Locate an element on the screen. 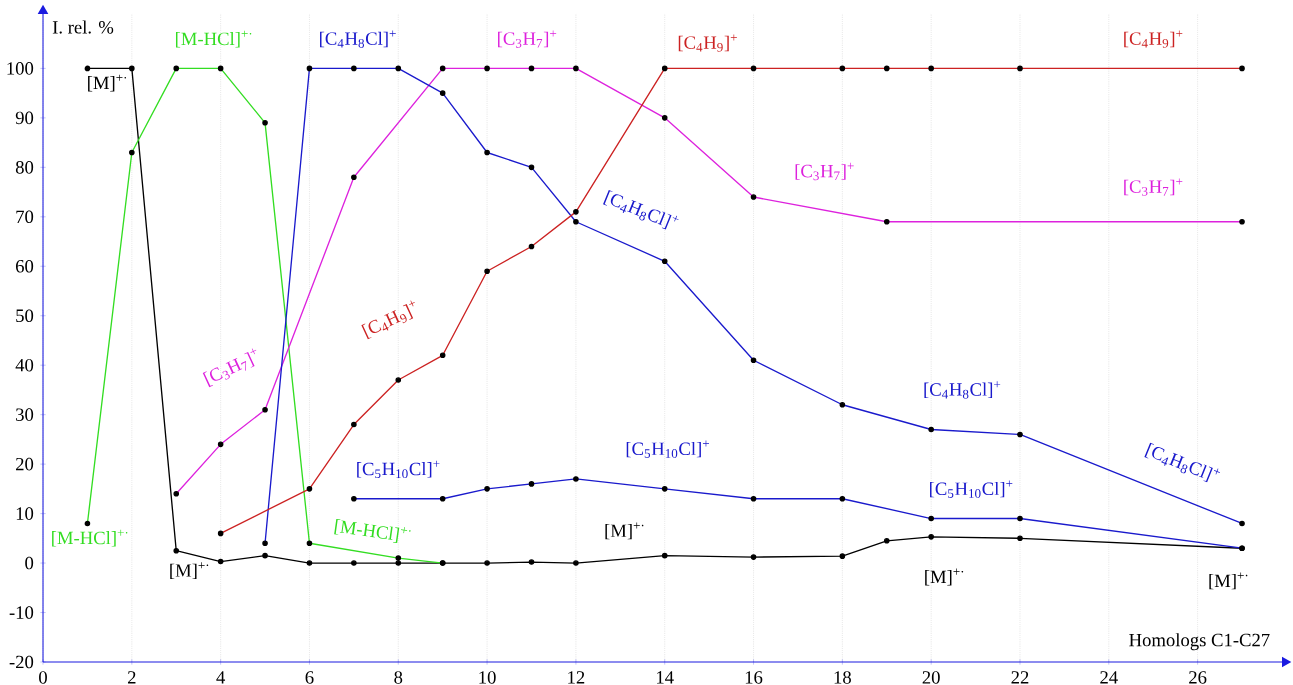 This screenshot has width=1293, height=685. y-tick-label: 100 is located at coordinates (20, 68).